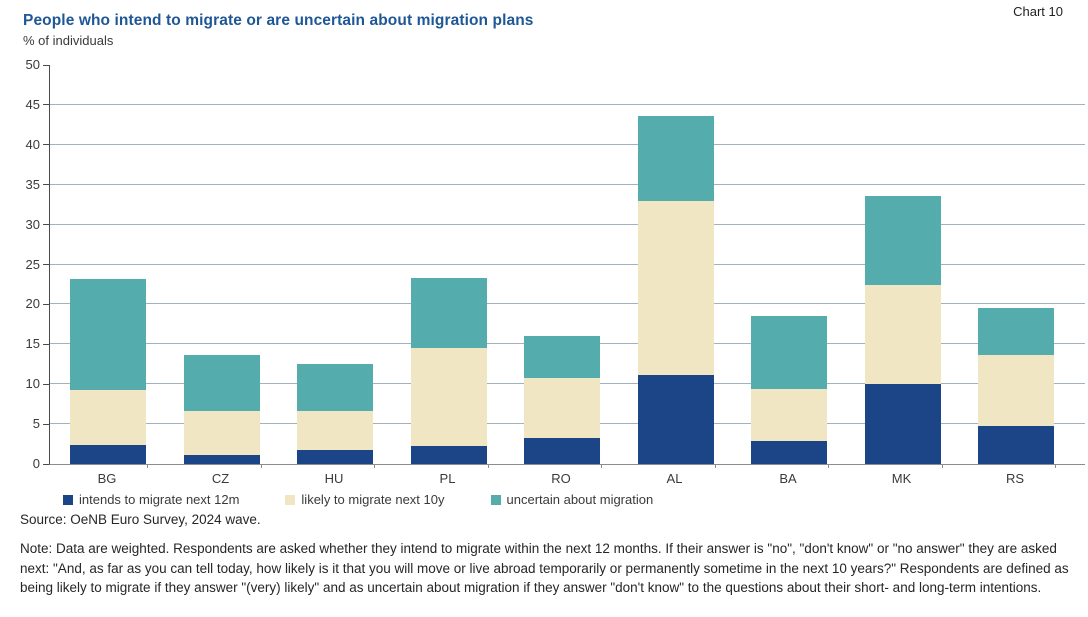 The height and width of the screenshot is (617, 1088). Describe the element at coordinates (32, 184) in the screenshot. I see `y-tick-label: 35` at that location.